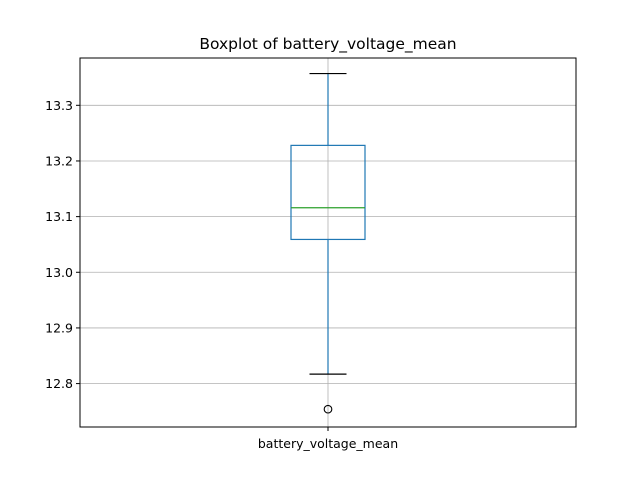 This screenshot has width=640, height=480. I want to click on y-tick-label: 12.8, so click(59, 383).